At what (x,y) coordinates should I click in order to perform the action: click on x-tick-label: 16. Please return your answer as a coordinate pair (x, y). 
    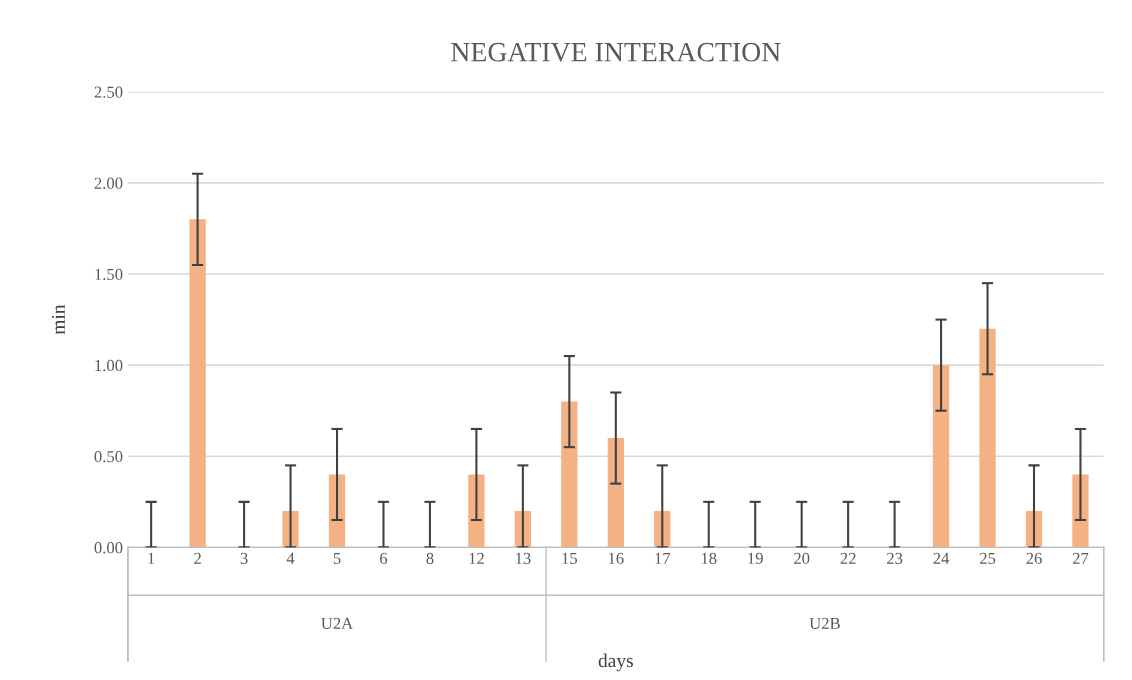
    Looking at the image, I should click on (616, 558).